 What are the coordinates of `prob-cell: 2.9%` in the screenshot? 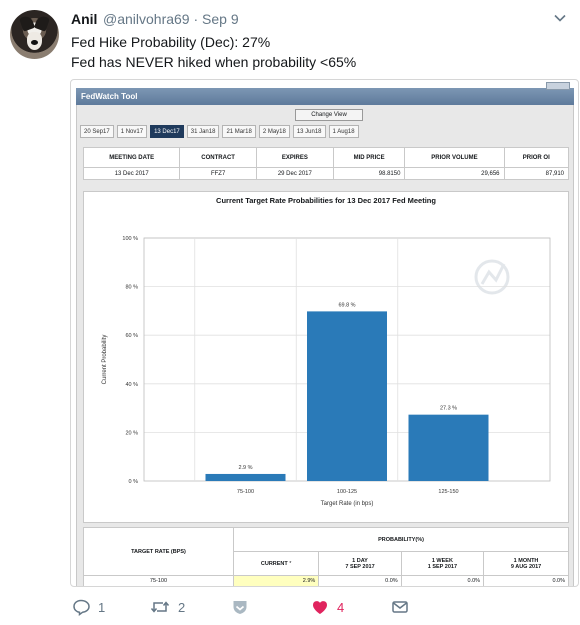 It's located at (276, 580).